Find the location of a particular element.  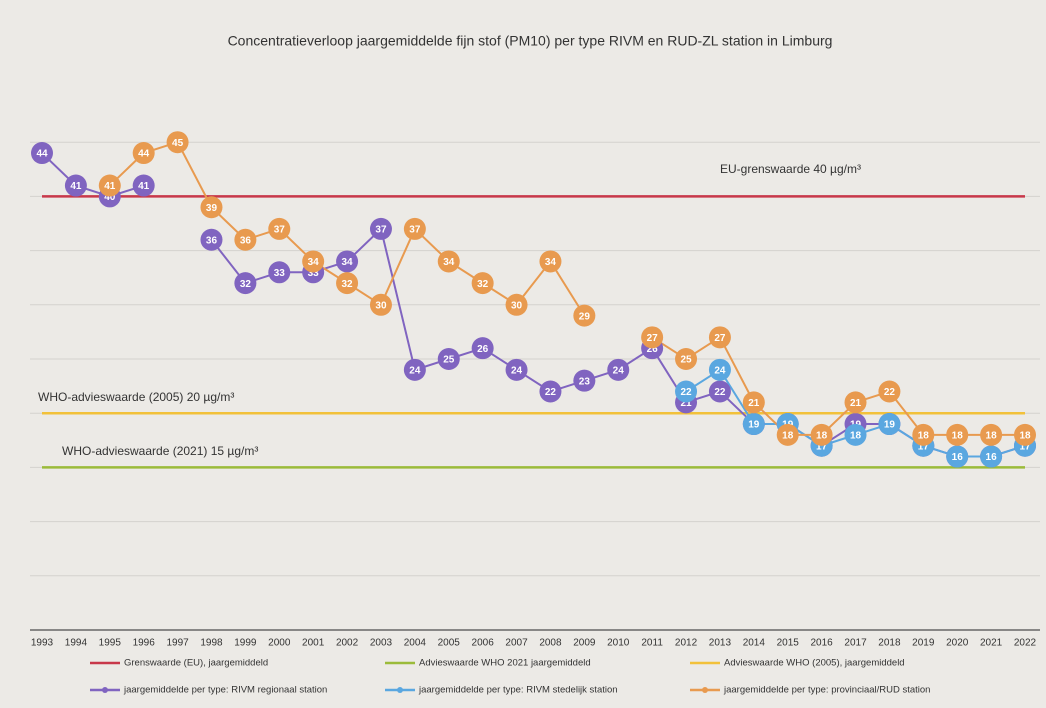

x-tick-label: 2019 is located at coordinates (923, 643).